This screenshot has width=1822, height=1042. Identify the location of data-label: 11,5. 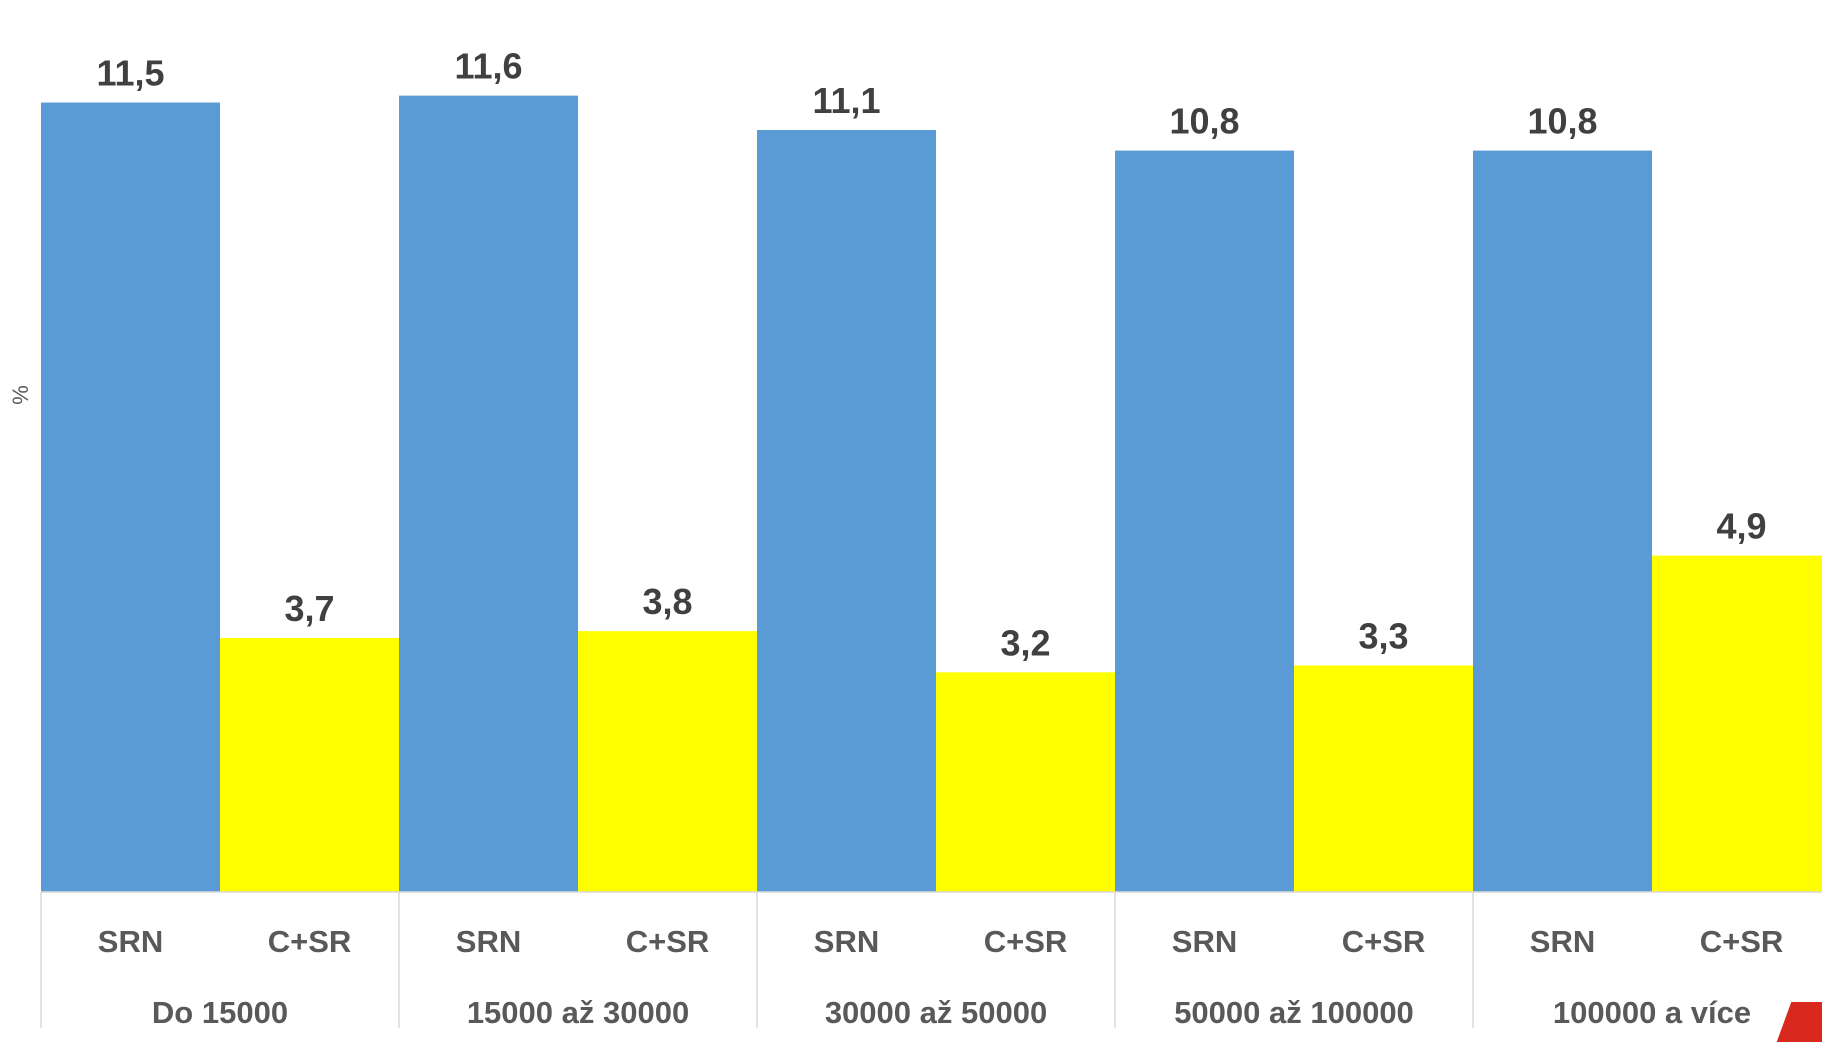
(130, 73).